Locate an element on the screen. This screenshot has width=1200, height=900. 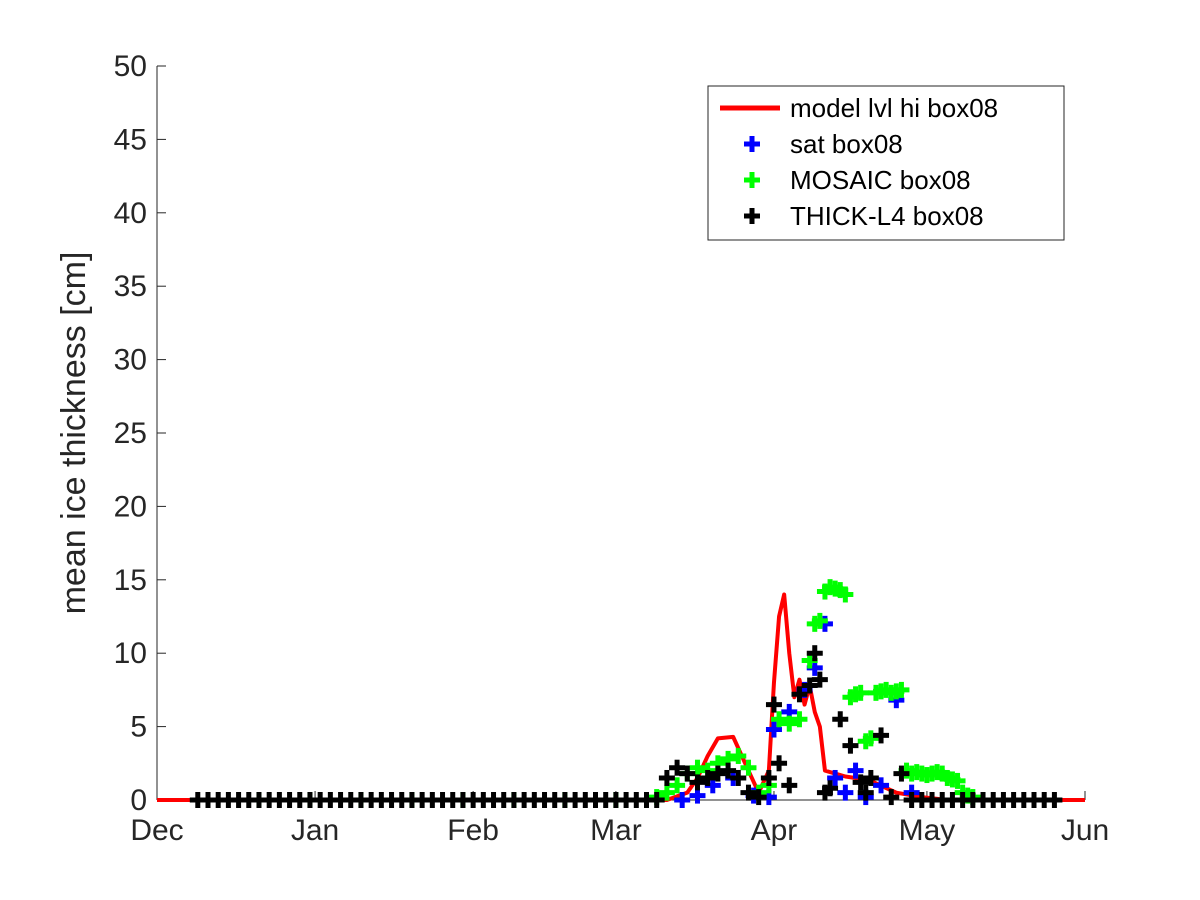
y-tick-label: 15 is located at coordinates (130, 580).